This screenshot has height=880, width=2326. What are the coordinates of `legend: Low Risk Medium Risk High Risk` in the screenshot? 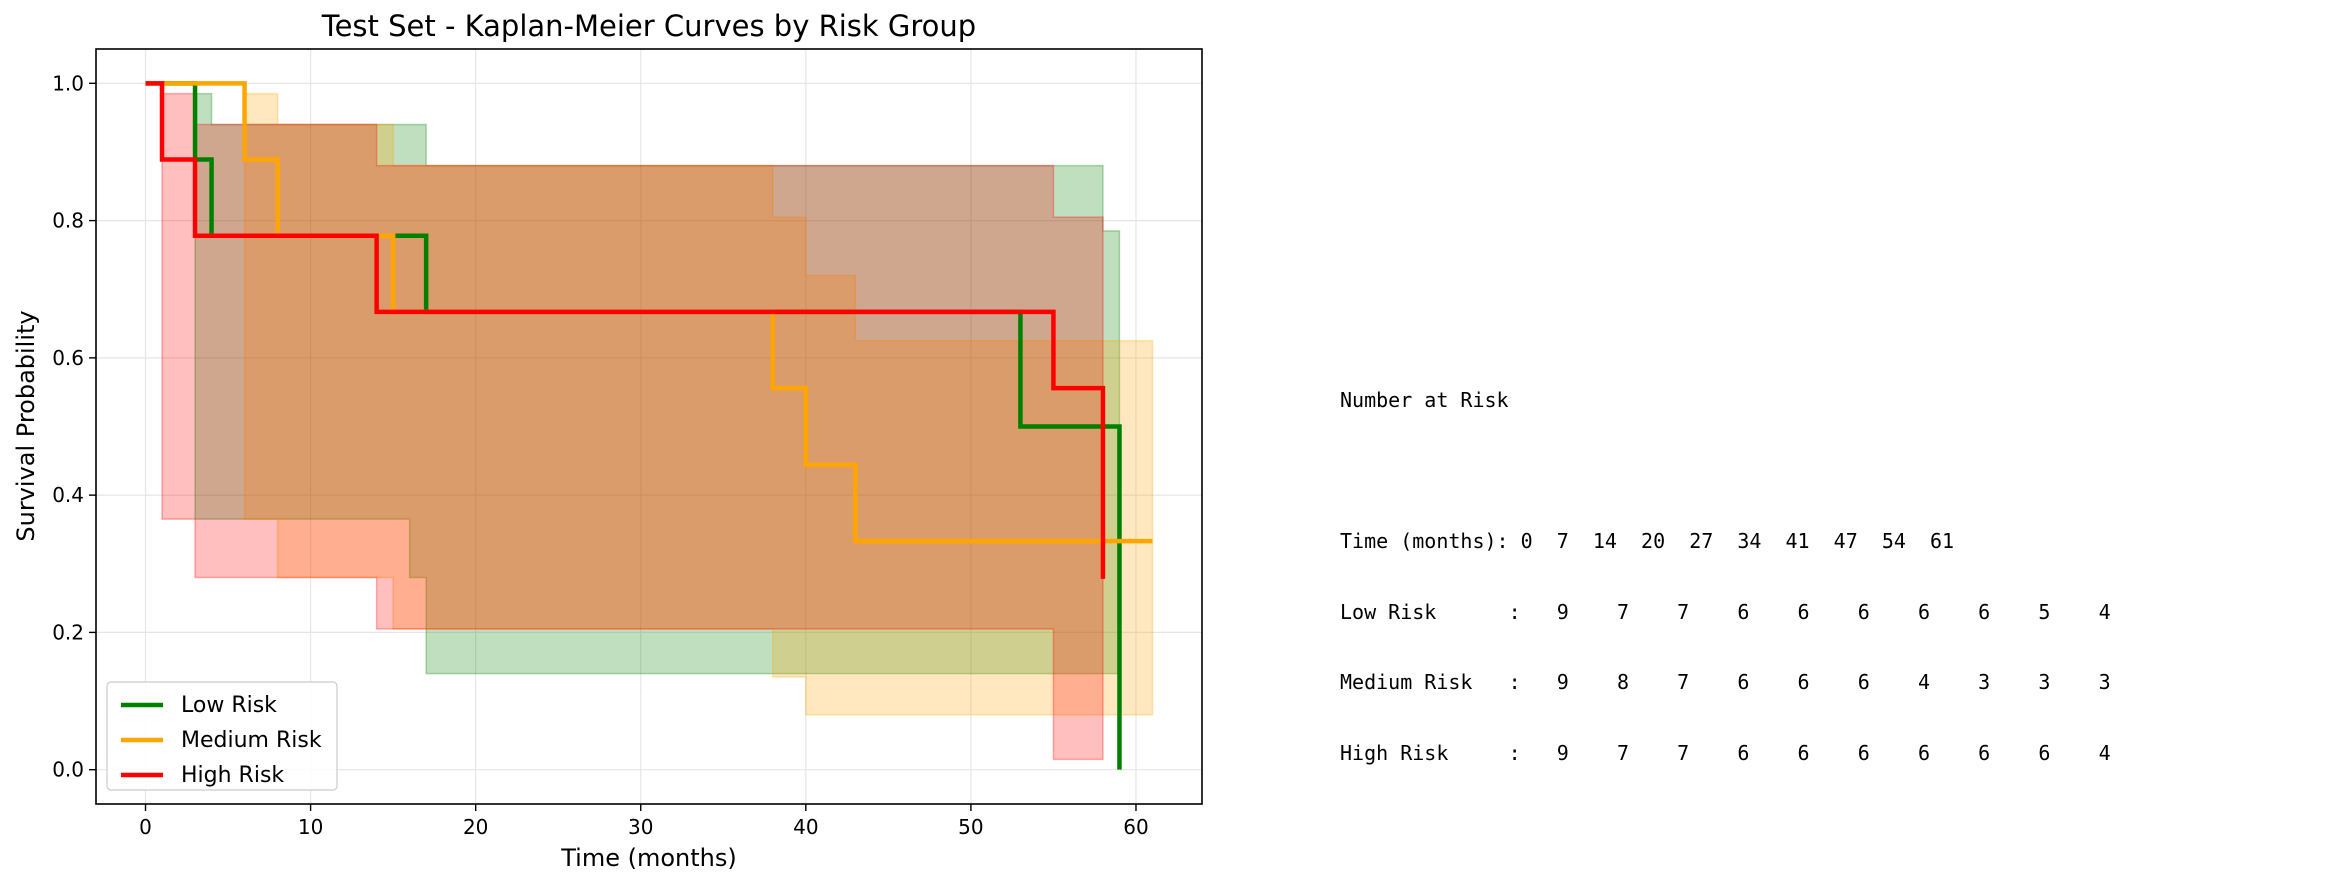 It's located at (222, 736).